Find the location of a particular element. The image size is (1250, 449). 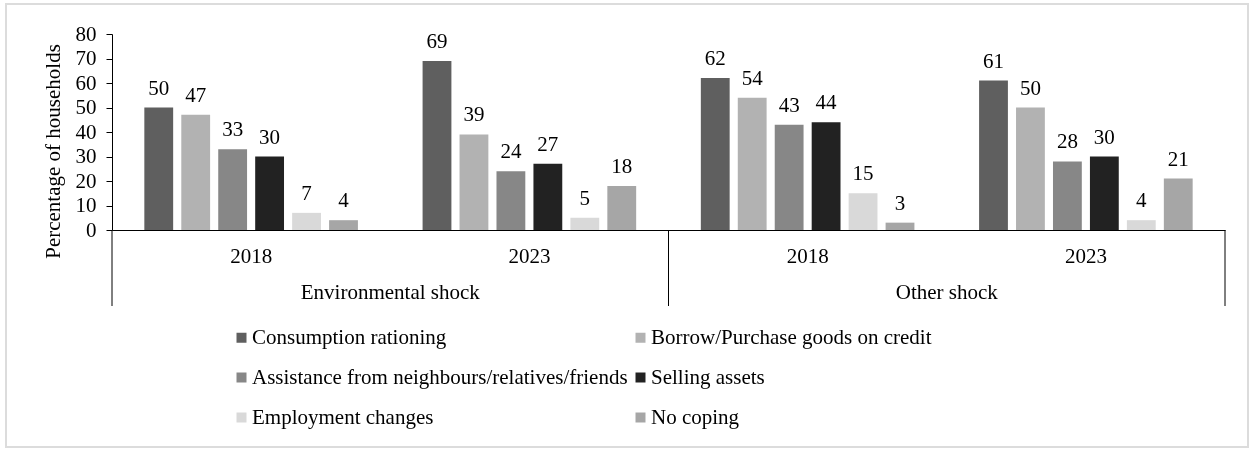

y-tick-label: 30 is located at coordinates (86, 156).